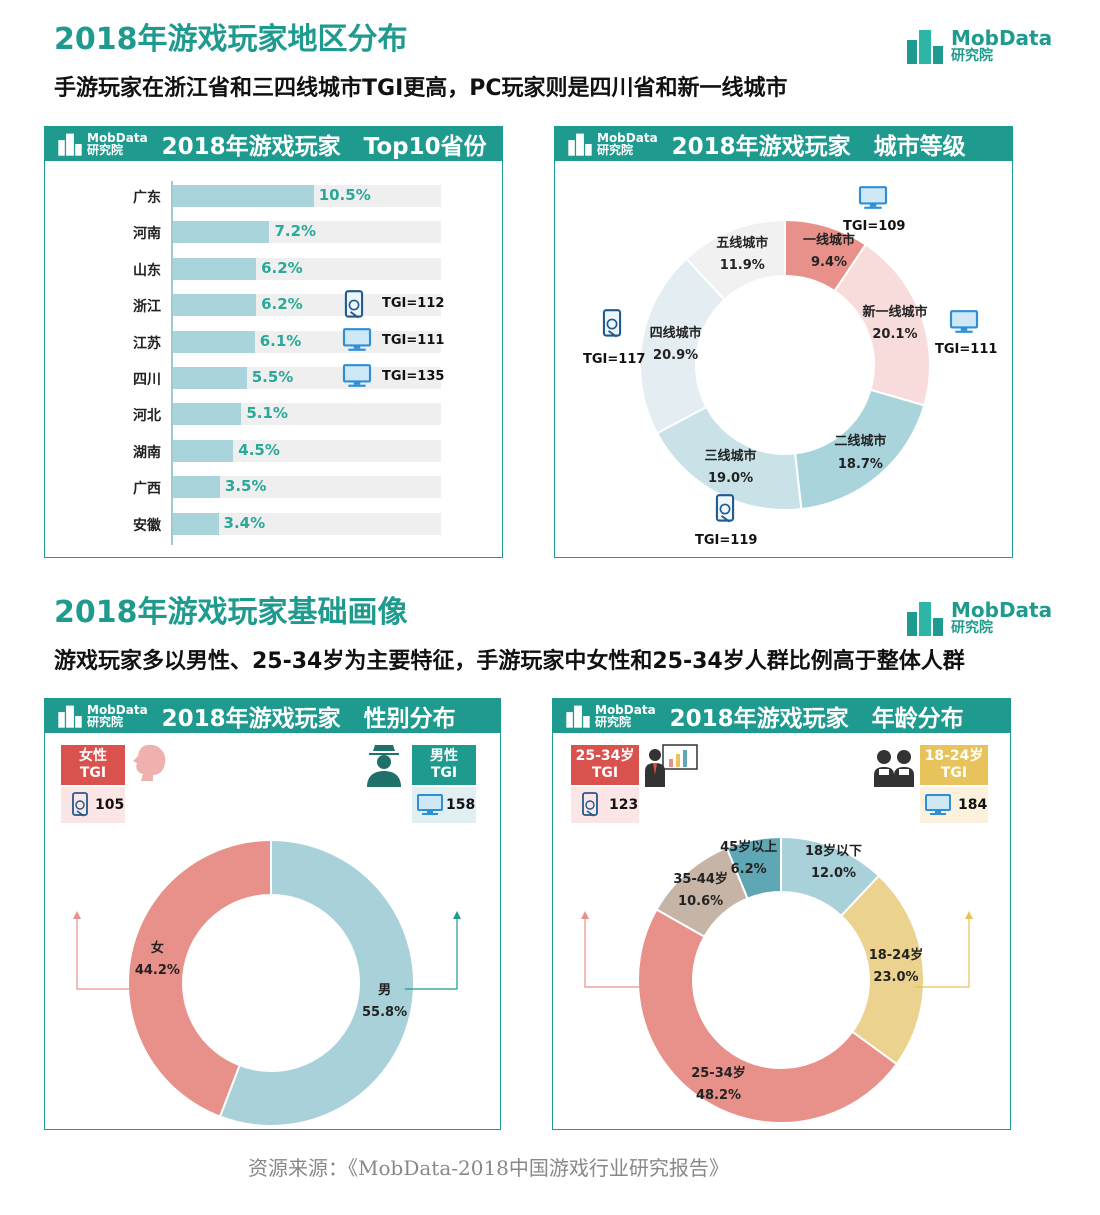 This screenshot has width=1100, height=1215. I want to click on city-slice-name: 二线城市, so click(860, 442).